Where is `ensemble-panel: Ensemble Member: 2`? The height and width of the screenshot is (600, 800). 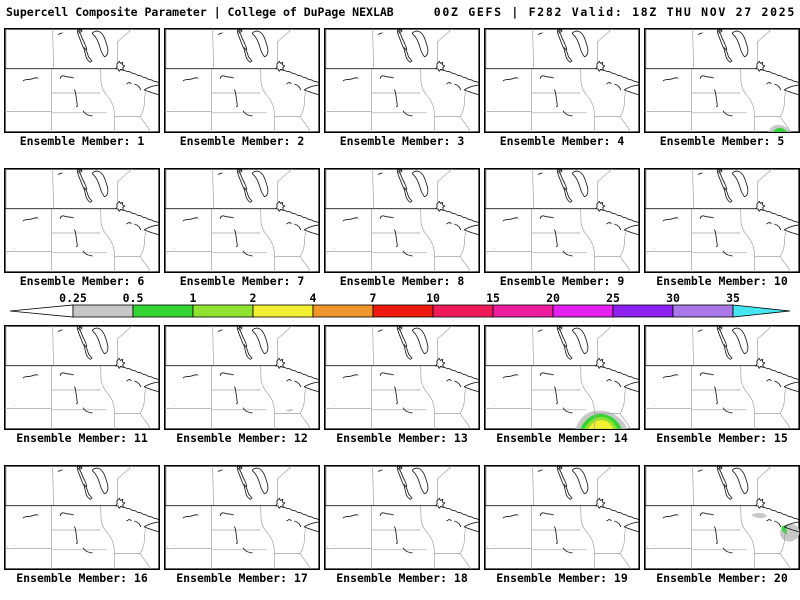 ensemble-panel: Ensemble Member: 2 is located at coordinates (242, 88).